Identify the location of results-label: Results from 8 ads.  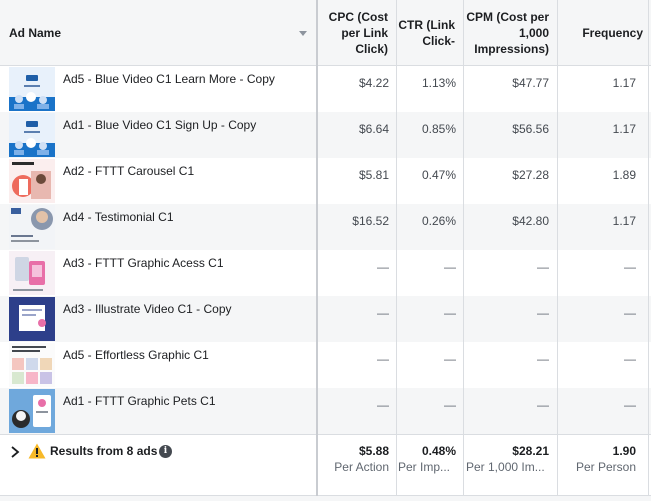
(104, 451).